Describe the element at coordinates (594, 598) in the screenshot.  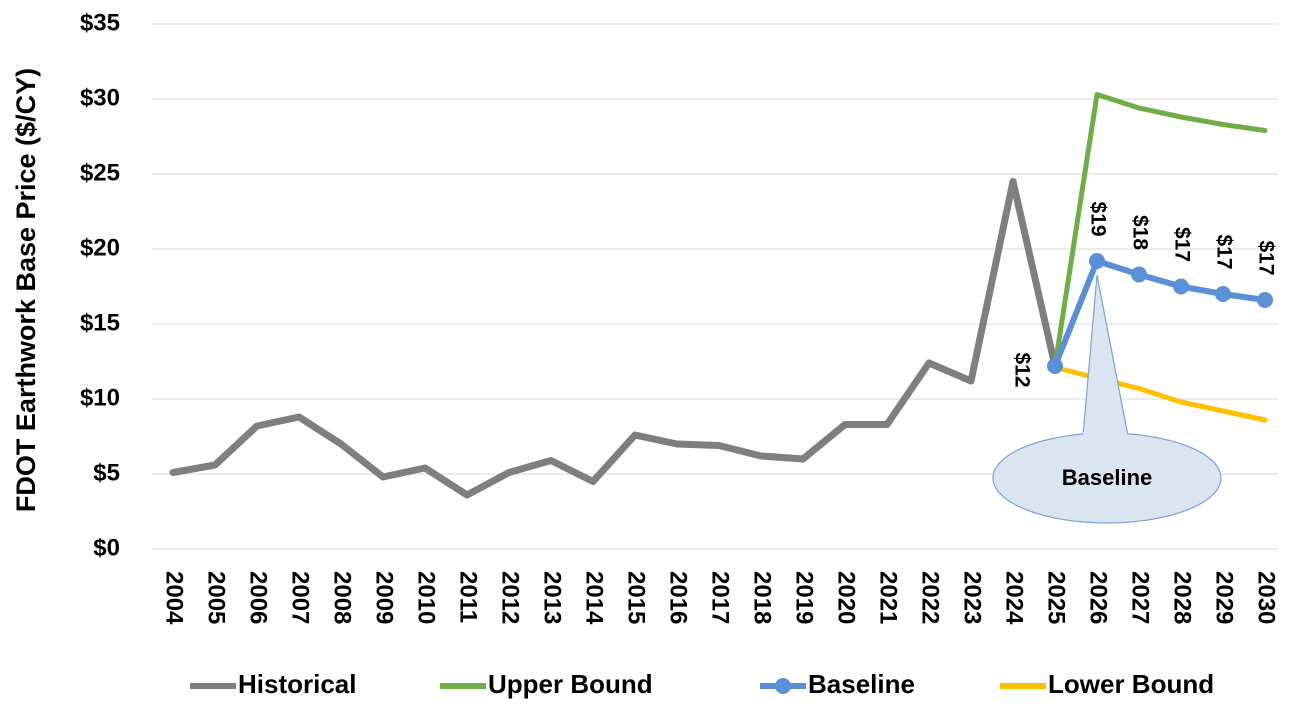
I see `x-tick-label: 2014` at that location.